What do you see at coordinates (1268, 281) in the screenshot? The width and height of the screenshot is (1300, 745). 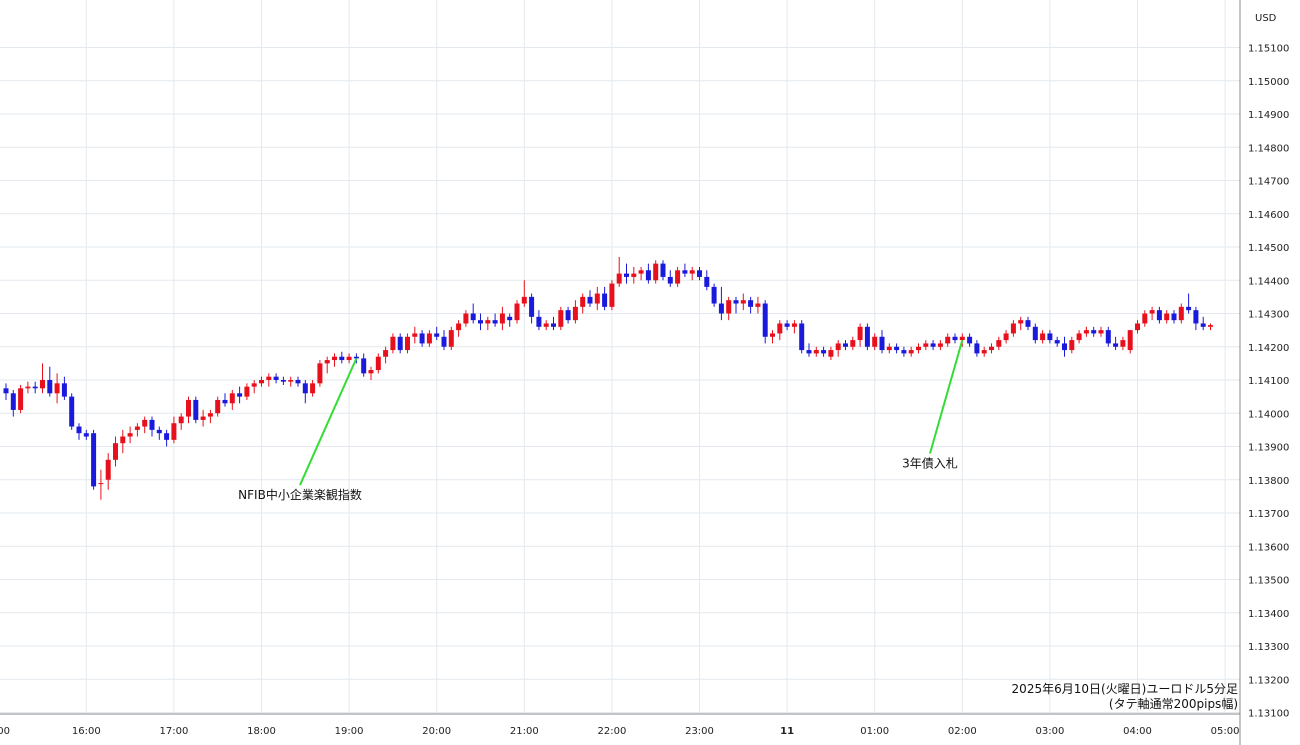 I see `price-tick-label: 1.14400` at bounding box center [1268, 281].